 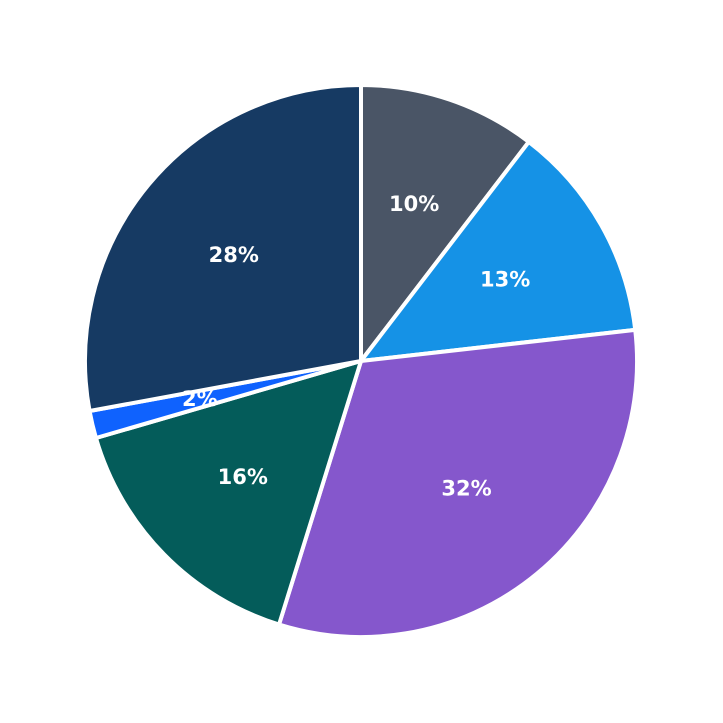 I want to click on slice-label: 28%, so click(x=234, y=255).